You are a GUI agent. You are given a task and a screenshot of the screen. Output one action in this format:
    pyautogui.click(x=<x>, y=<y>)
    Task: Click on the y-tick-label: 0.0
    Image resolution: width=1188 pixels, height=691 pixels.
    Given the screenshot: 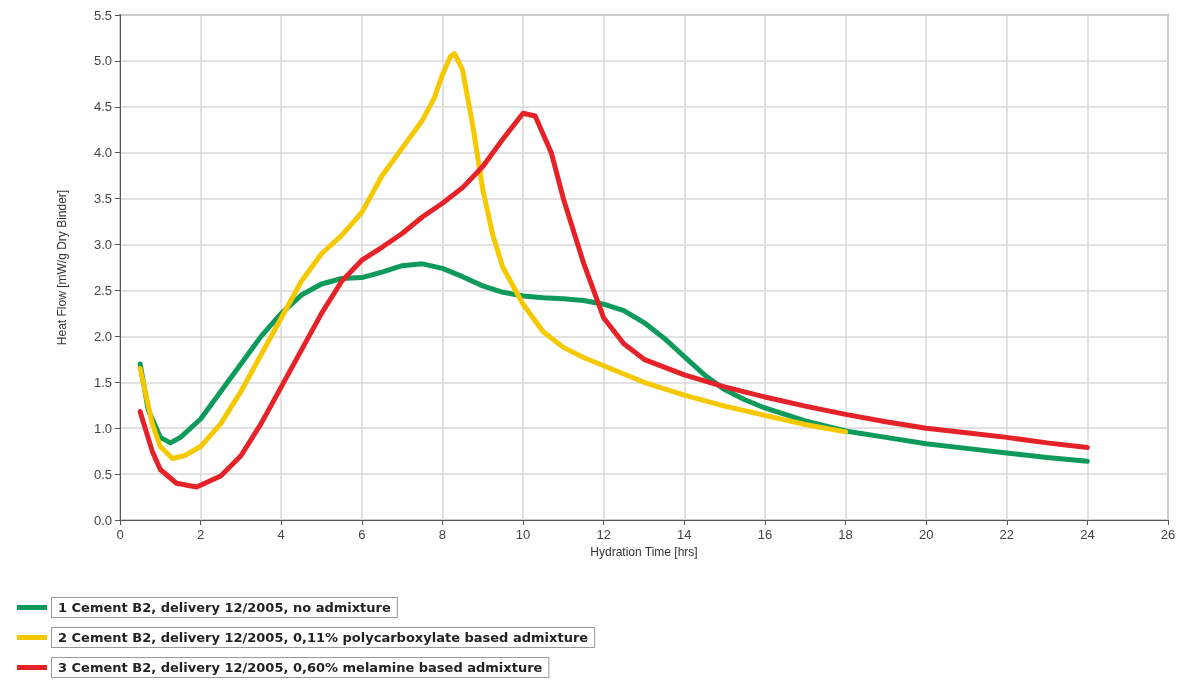 What is the action you would take?
    pyautogui.click(x=102, y=520)
    